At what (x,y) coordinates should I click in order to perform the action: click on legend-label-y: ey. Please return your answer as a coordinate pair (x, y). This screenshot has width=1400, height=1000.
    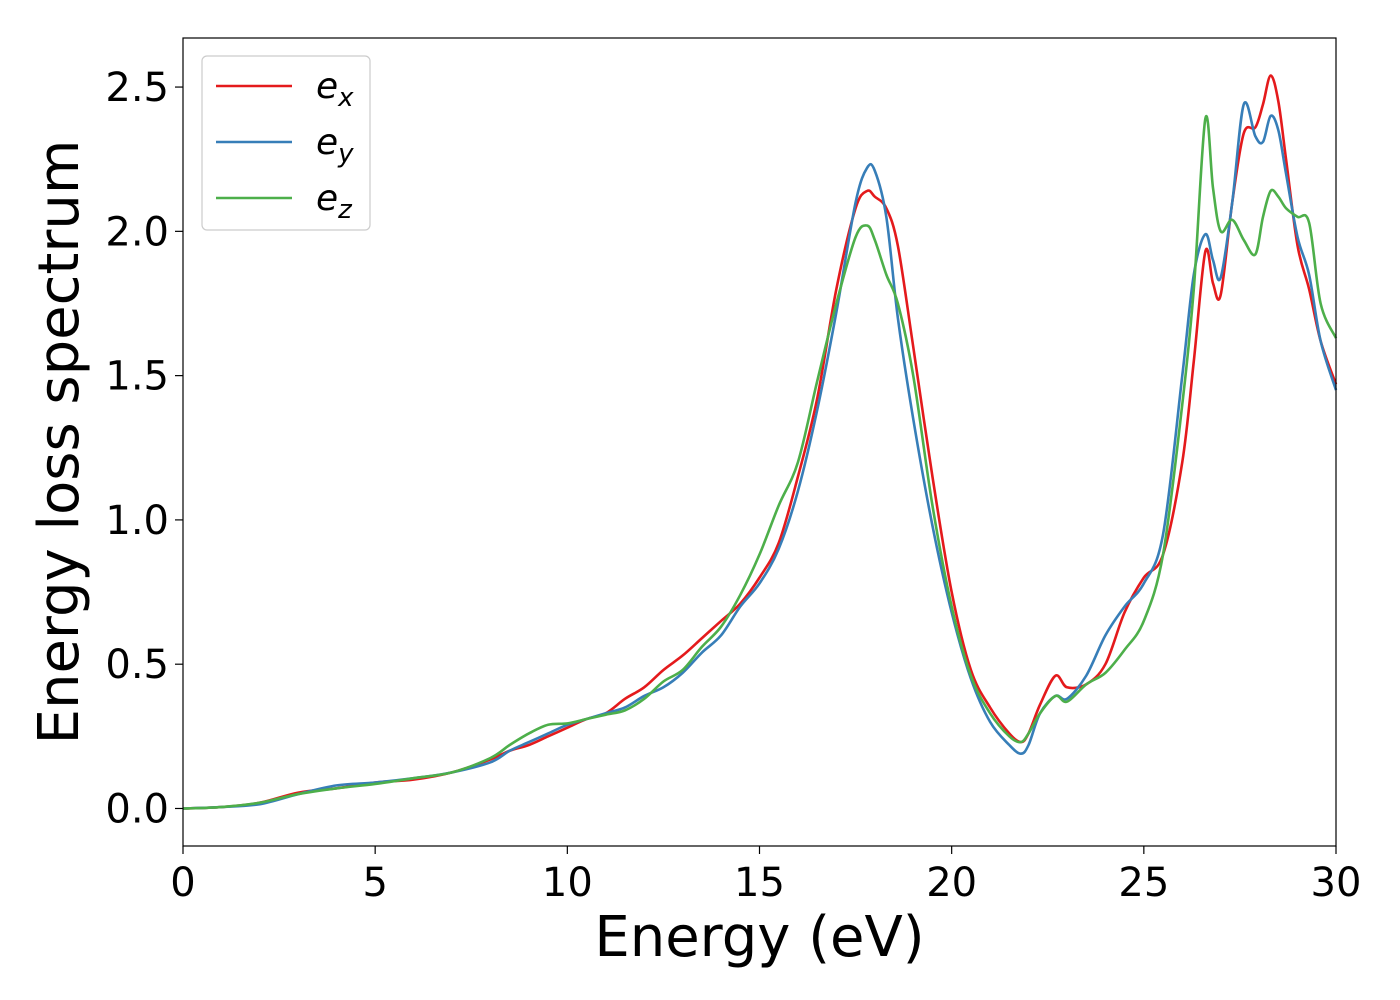
    Looking at the image, I should click on (335, 145).